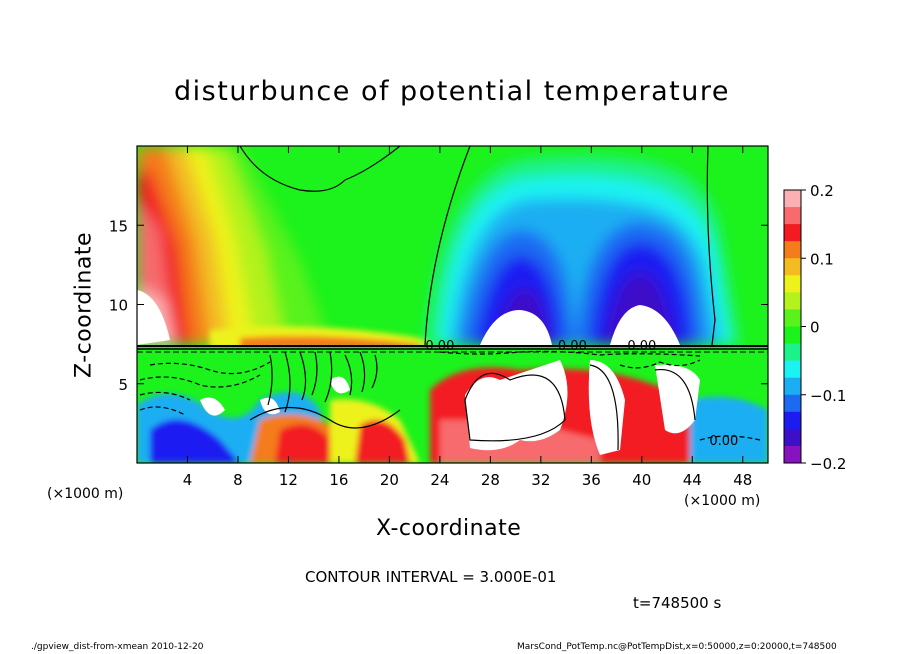 The image size is (904, 654). I want to click on chart-title: disturbunce of potential temperature, so click(452, 91).